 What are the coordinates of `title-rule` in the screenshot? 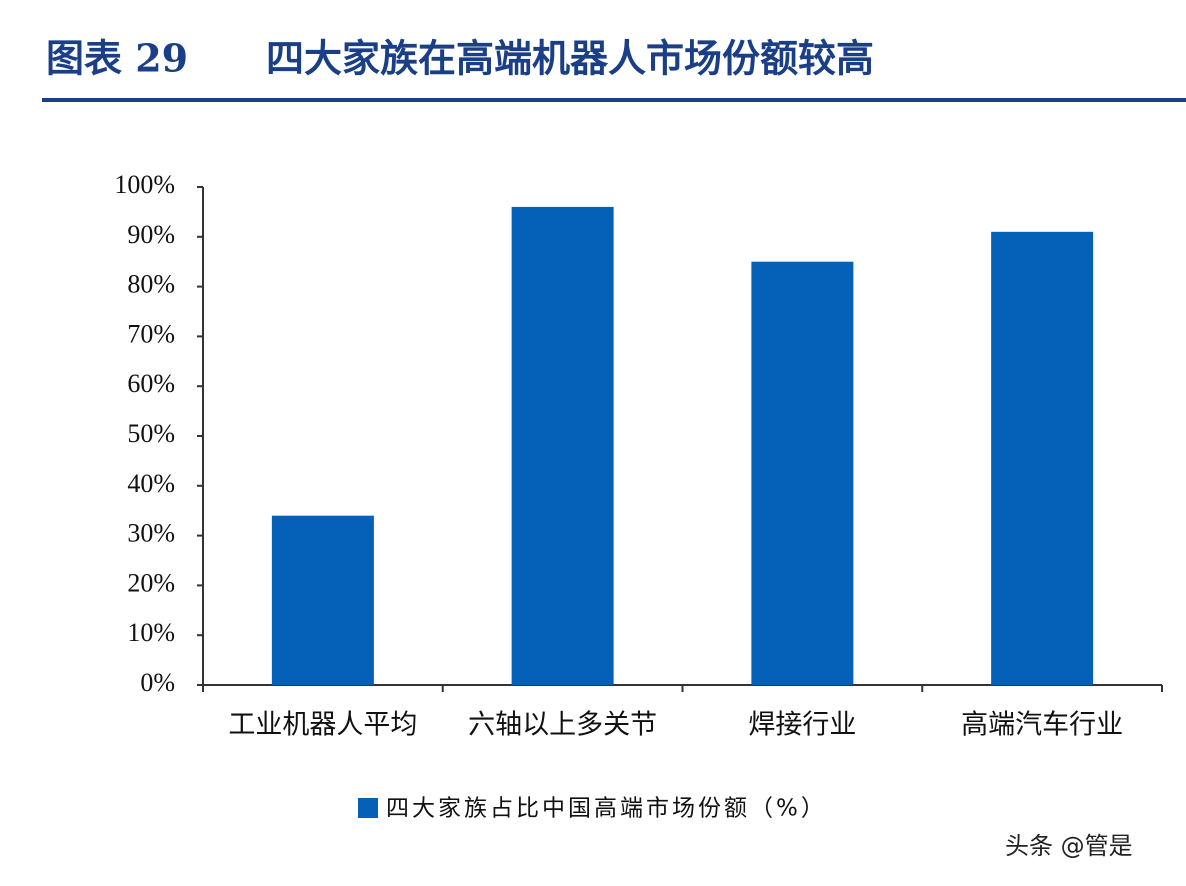 It's located at (614, 100).